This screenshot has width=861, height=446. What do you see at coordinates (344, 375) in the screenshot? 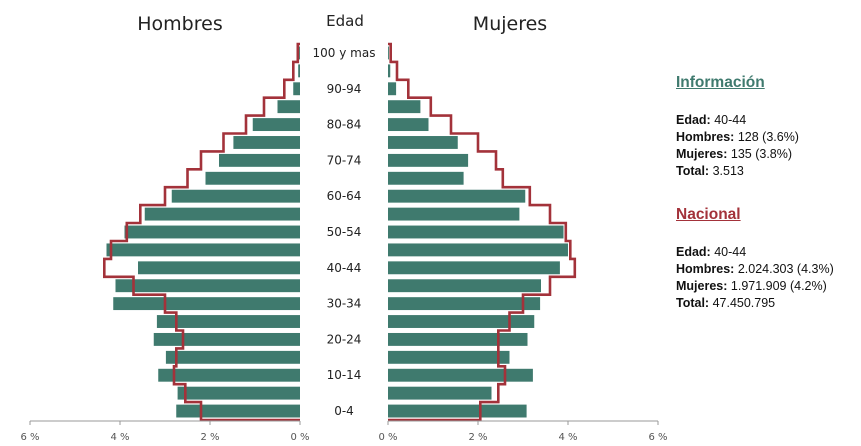
I see `age-label-10-14: 10-14` at bounding box center [344, 375].